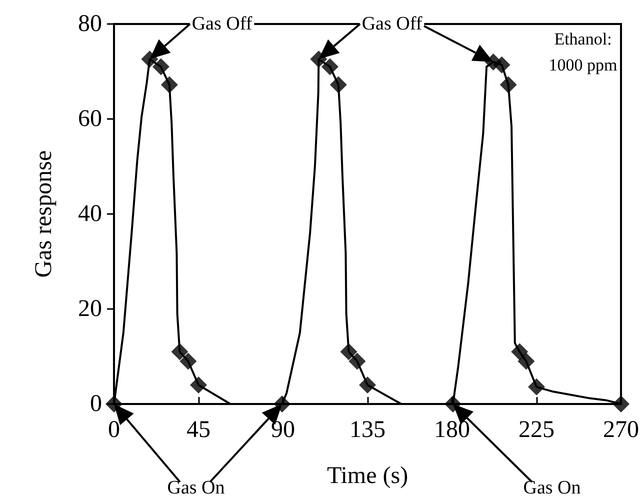 The height and width of the screenshot is (500, 644). Describe the element at coordinates (44, 214) in the screenshot. I see `y-axis-title: Gas response` at that location.